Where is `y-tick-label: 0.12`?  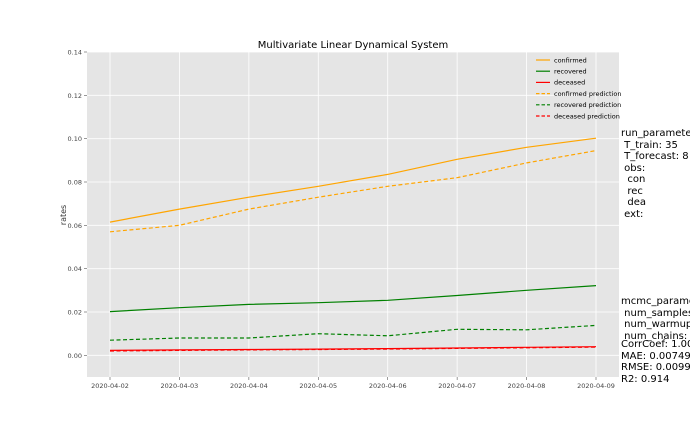 y-tick-label: 0.12 is located at coordinates (75, 96).